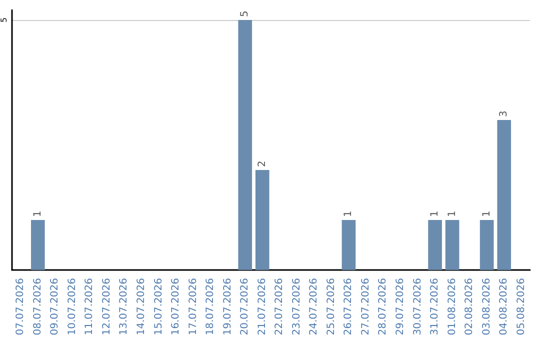 Image resolution: width=540 pixels, height=340 pixels. Describe the element at coordinates (158, 307) in the screenshot. I see `x-tick-label: 15.07.2026` at that location.